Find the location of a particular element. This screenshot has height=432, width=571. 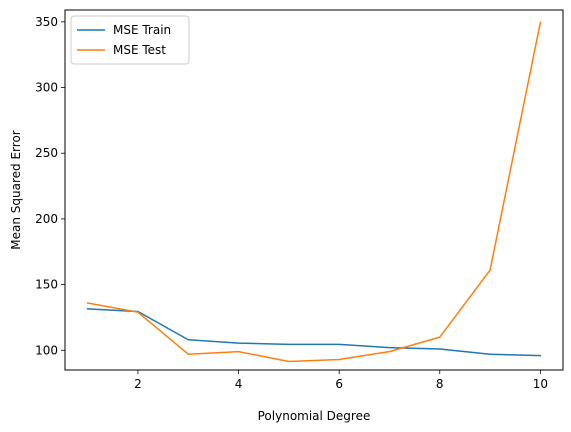

x-tick-label: 8 is located at coordinates (440, 384).